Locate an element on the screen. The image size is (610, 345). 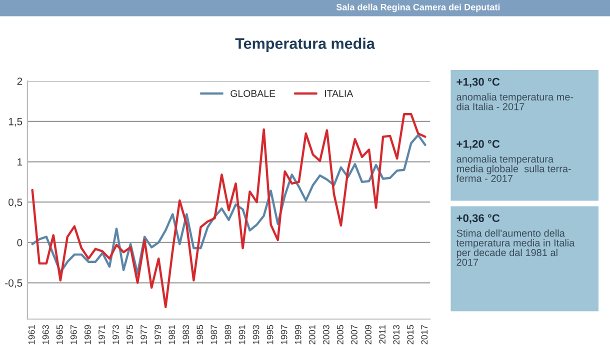
x-tick-label: 1979 is located at coordinates (158, 334).